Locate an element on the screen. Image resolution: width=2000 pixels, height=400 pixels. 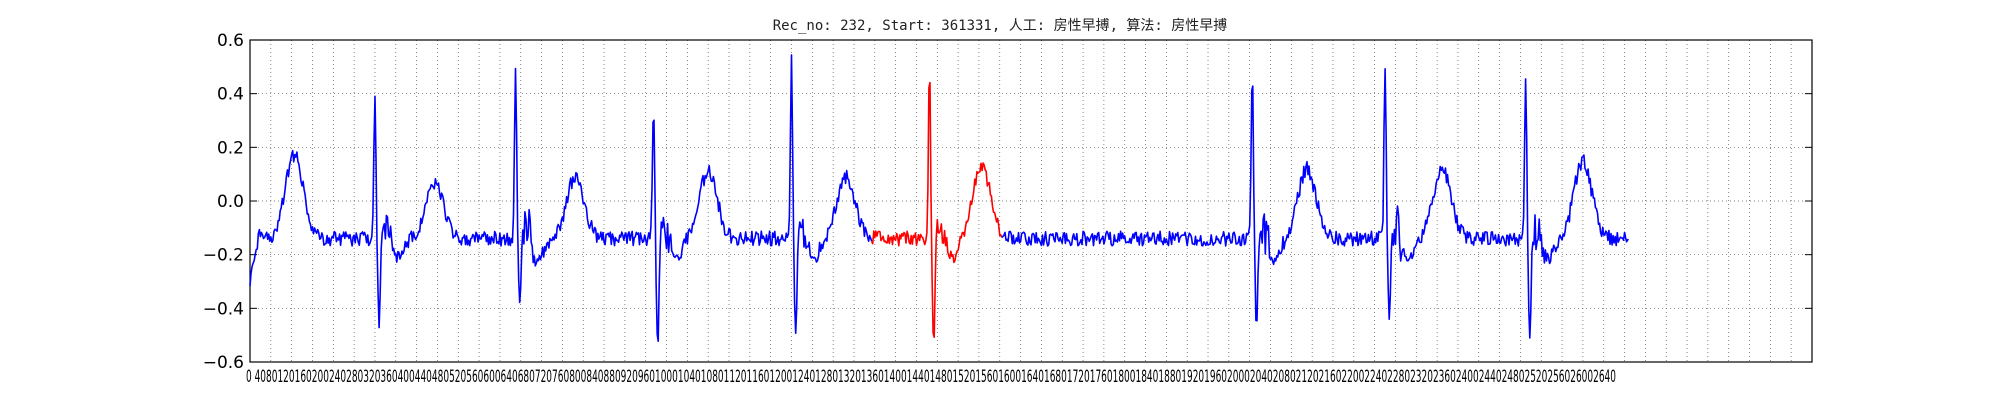
y-tick-label: −0.4 is located at coordinates (223, 309).